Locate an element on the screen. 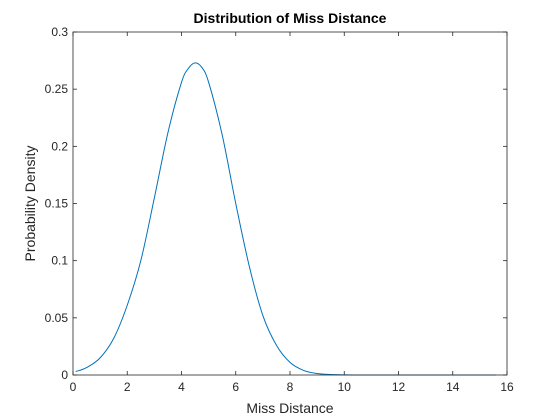  x-tick-label: 8 is located at coordinates (290, 387).